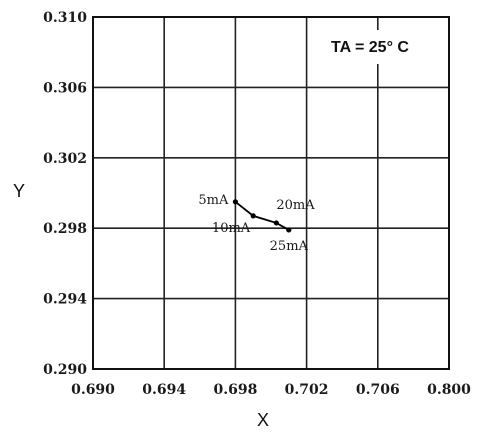  Describe the element at coordinates (19, 191) in the screenshot. I see `y-axis-title: Y` at that location.